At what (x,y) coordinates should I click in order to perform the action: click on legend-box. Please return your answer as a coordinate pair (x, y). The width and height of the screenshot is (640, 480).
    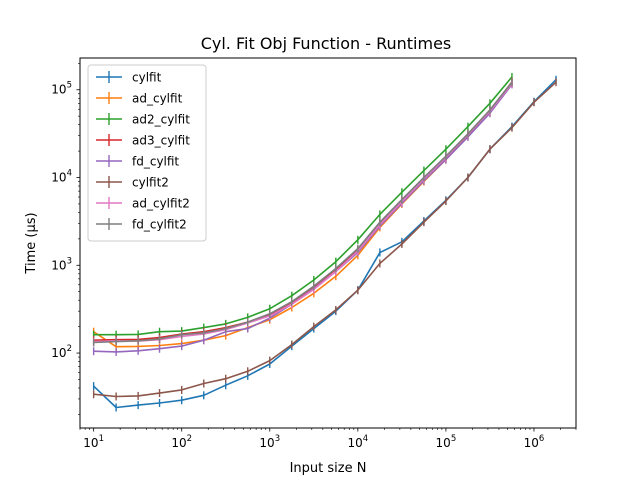
    Looking at the image, I should click on (147, 153).